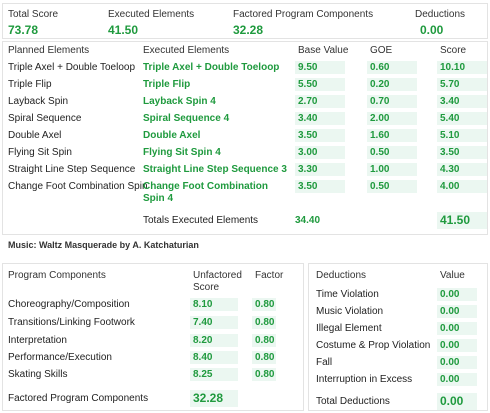 This screenshot has height=413, width=490. I want to click on goe-value: 2.00, so click(392, 118).